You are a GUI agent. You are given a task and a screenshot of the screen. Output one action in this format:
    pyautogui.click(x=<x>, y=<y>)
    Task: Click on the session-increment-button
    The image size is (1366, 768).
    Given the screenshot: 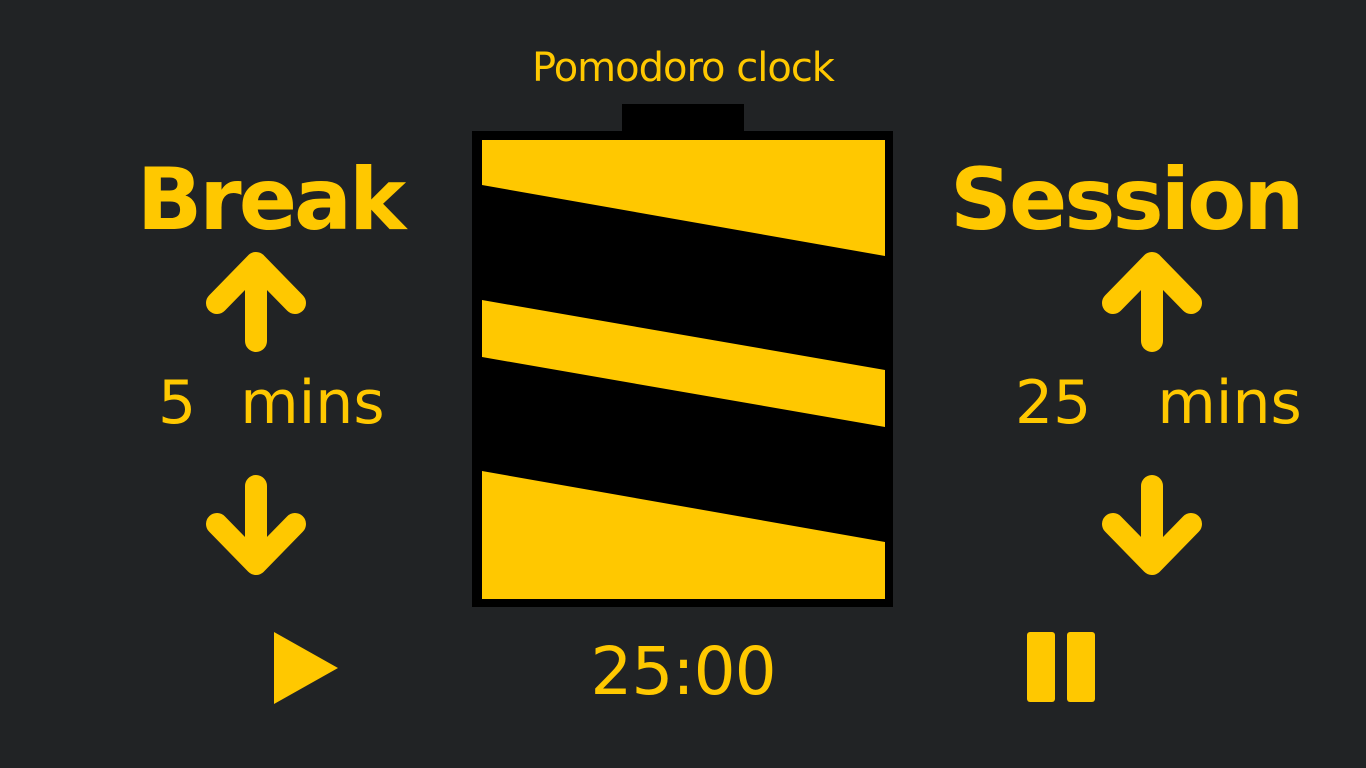 What is the action you would take?
    pyautogui.click(x=1152, y=300)
    